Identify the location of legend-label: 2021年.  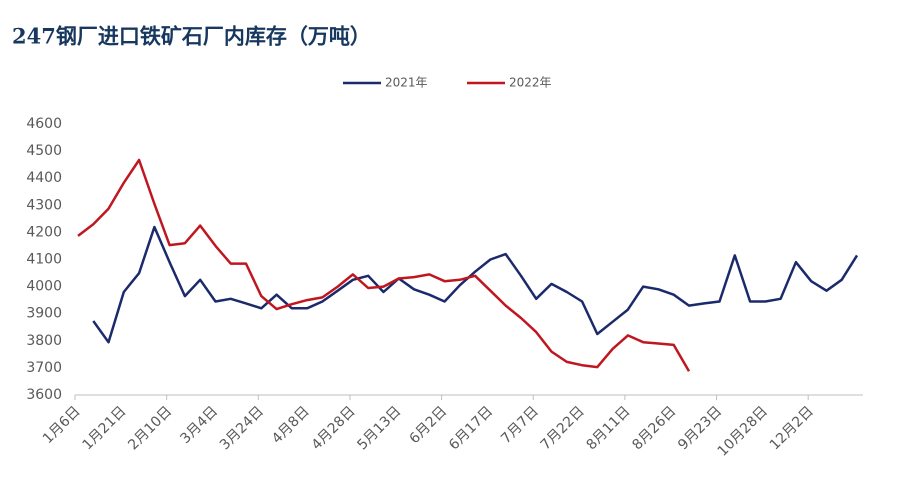
(406, 83).